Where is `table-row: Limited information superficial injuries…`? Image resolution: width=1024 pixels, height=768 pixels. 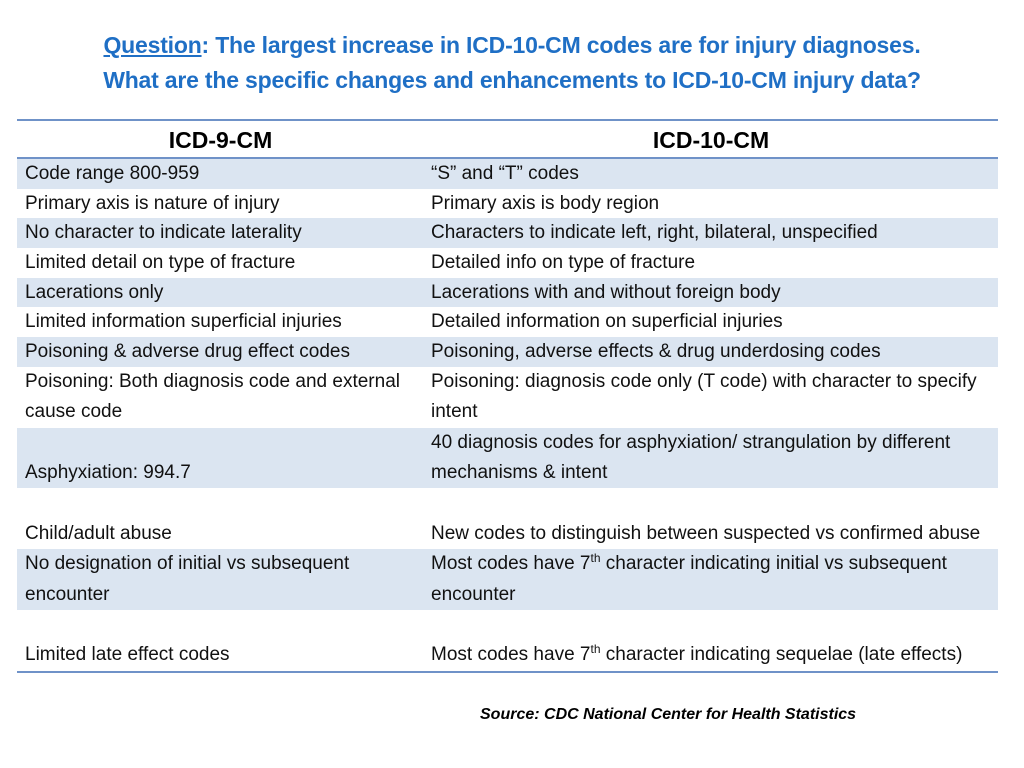 table-row: Limited information superficial injuries… is located at coordinates (507, 322).